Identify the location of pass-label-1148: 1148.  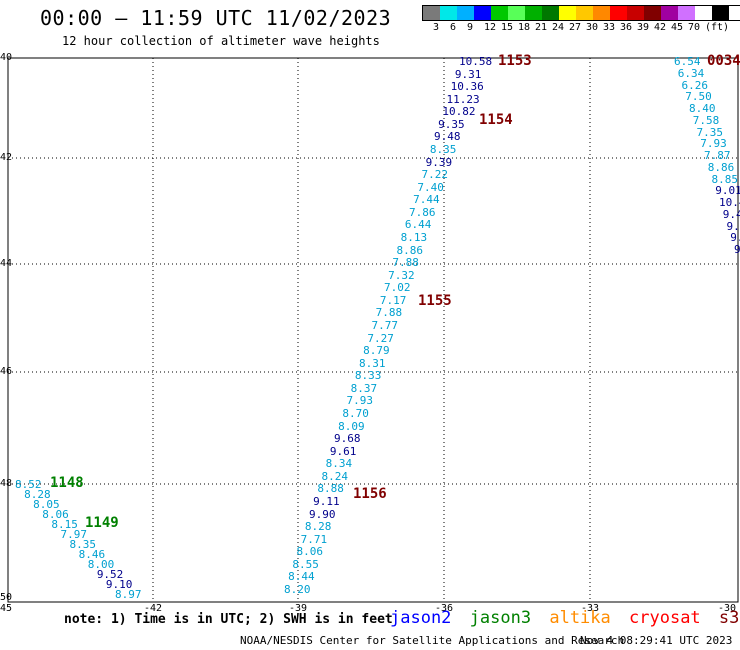
(67, 483).